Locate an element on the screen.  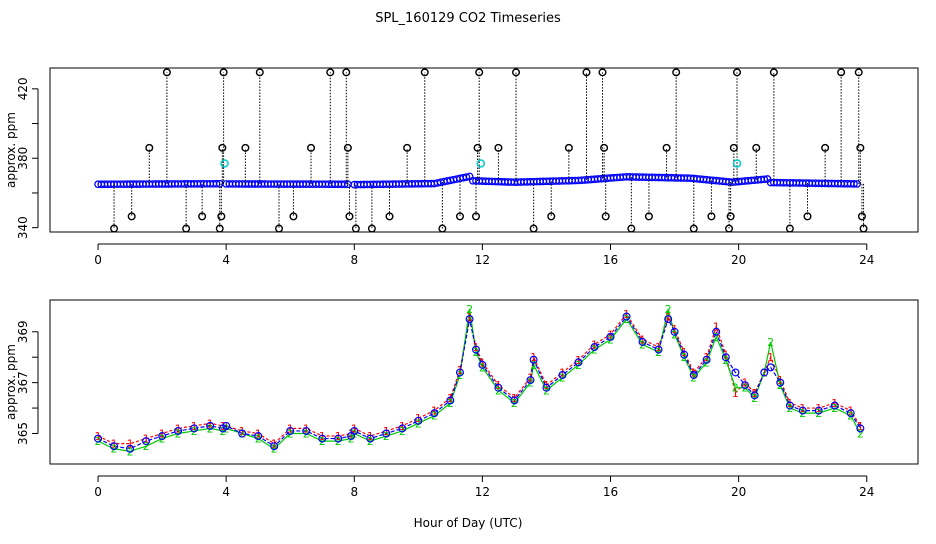
panel-bottom-ylabel: approx. ppm is located at coordinates (11, 382).